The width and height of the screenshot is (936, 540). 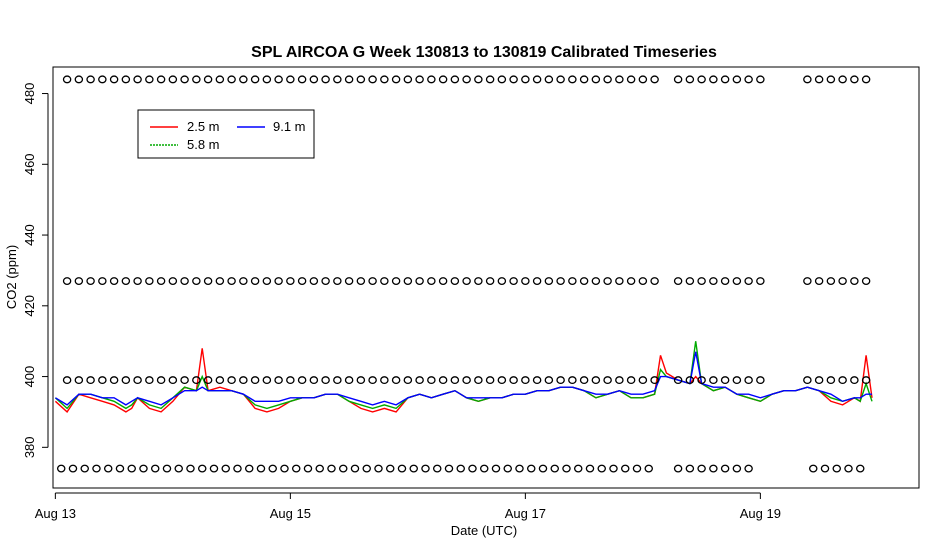 What do you see at coordinates (55, 513) in the screenshot?
I see `x-tick-label: Aug 13` at bounding box center [55, 513].